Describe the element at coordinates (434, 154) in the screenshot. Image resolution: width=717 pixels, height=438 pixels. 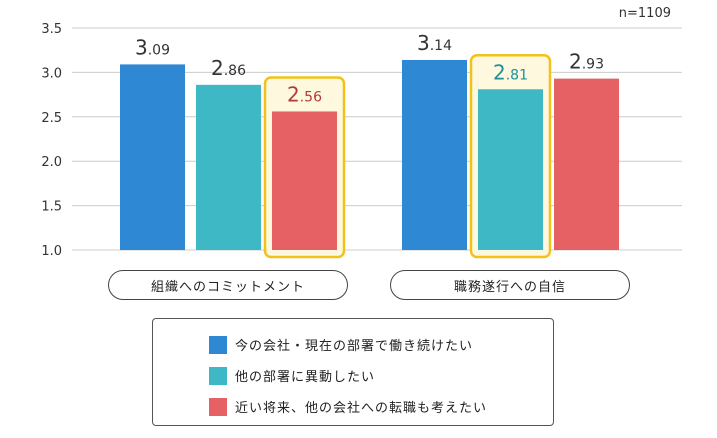
I see `bar-stay-confidence` at that location.